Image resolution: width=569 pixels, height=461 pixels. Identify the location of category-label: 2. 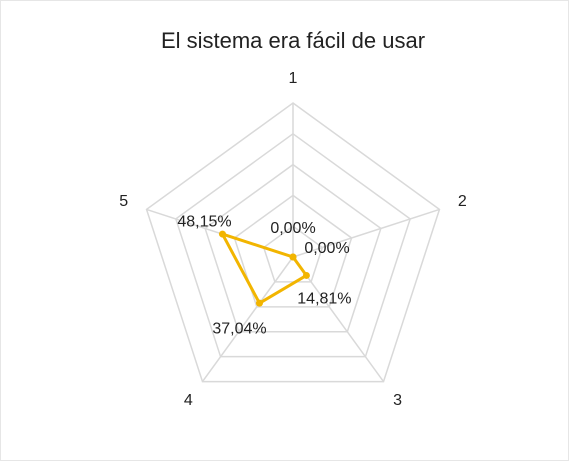
(462, 201).